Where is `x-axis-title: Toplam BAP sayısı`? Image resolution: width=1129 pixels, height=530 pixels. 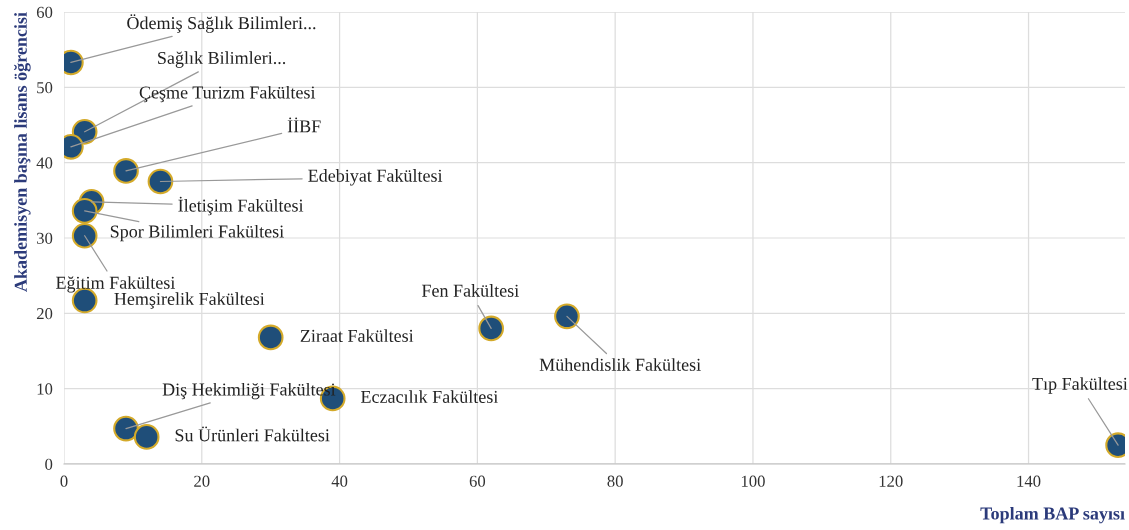 x-axis-title: Toplam BAP sayısı is located at coordinates (1052, 515).